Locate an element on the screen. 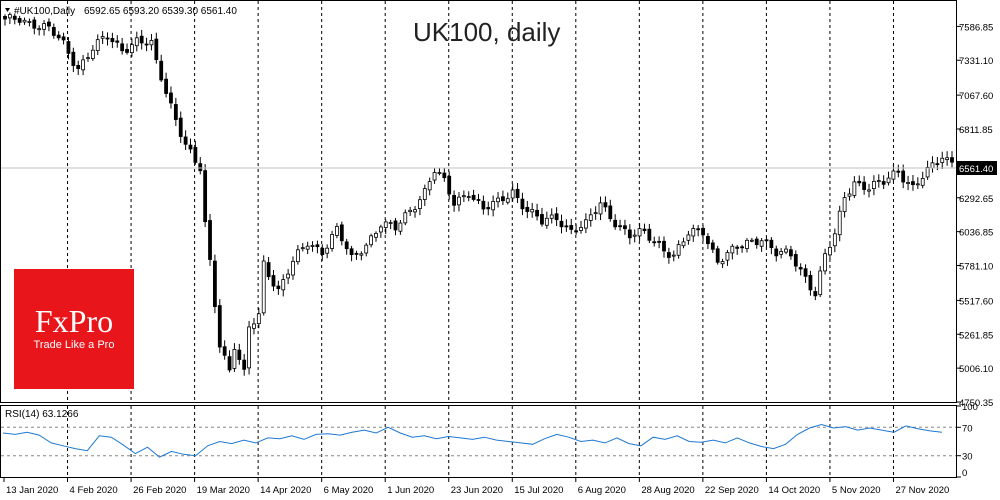 This screenshot has height=500, width=1000. price-tick-label: 5006.10 is located at coordinates (976, 369).